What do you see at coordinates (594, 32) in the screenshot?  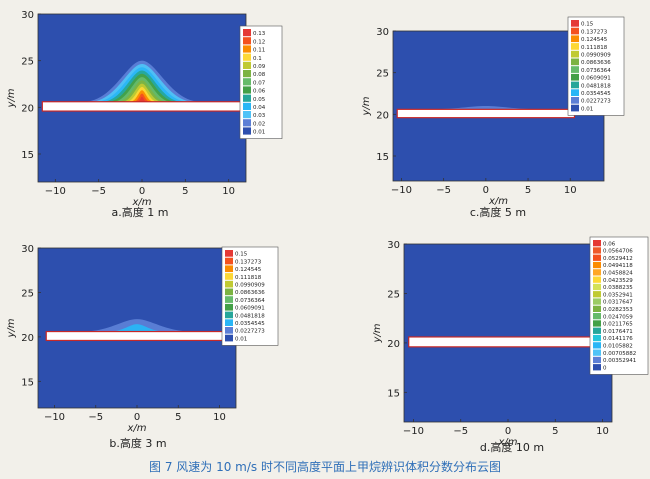 I see `legend-label: 0.137273` at bounding box center [594, 32].